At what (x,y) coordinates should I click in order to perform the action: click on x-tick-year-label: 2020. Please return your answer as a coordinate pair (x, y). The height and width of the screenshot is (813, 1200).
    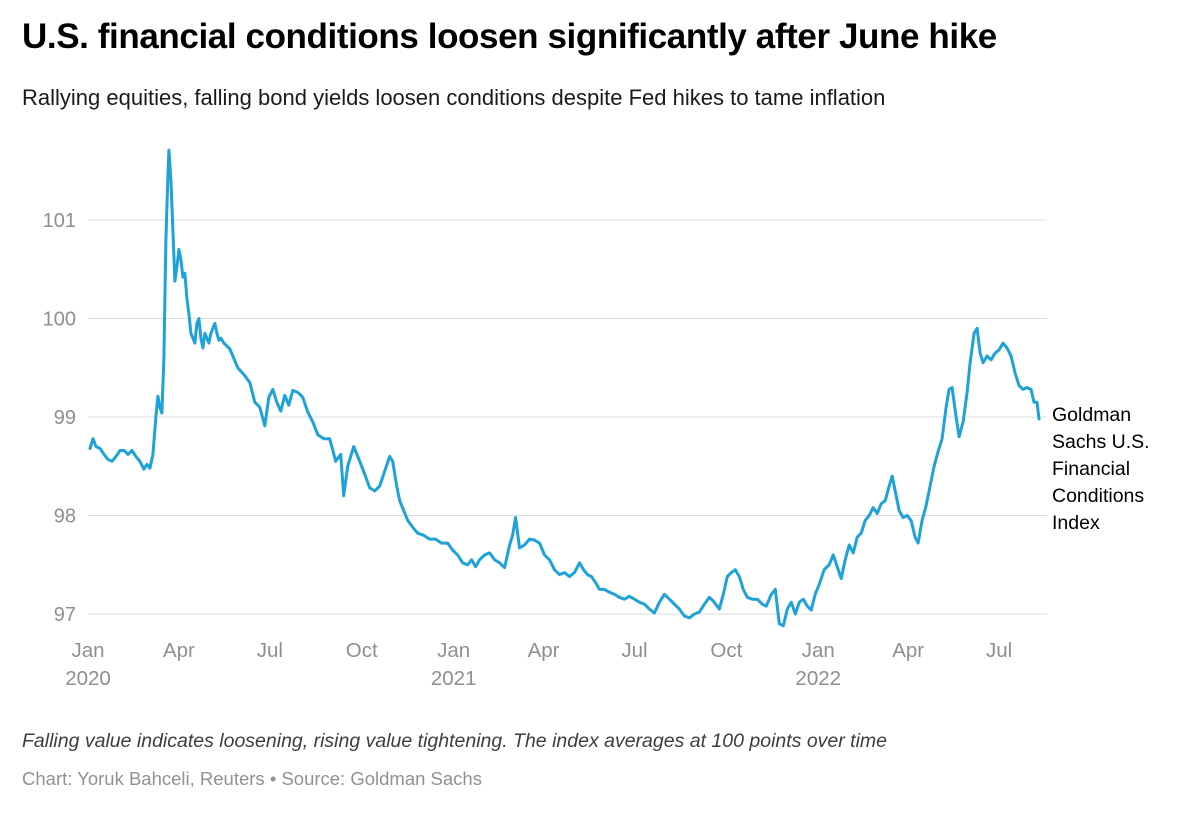
    Looking at the image, I should click on (88, 678).